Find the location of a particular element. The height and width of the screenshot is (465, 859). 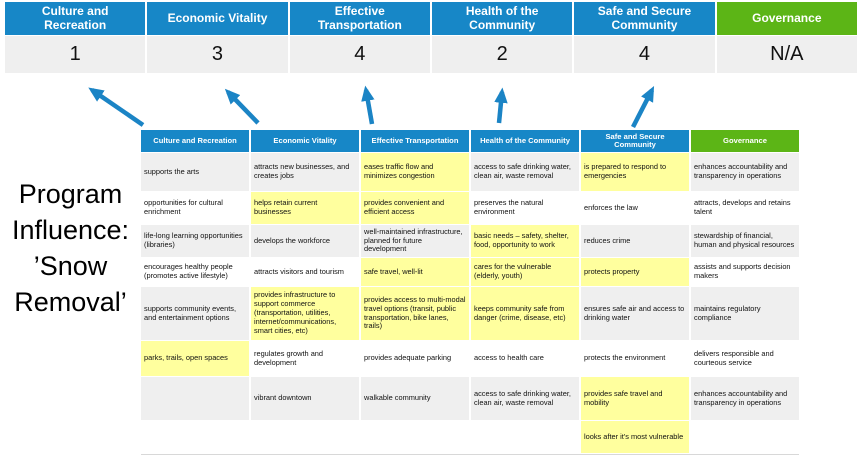

title-line: Influence: is located at coordinates (70, 230).